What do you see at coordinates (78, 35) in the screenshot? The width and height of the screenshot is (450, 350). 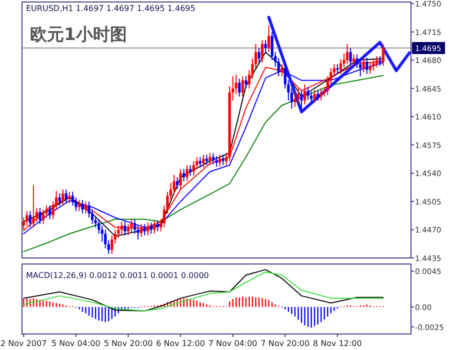 I see `annotation: 欧元1小时图` at bounding box center [78, 35].